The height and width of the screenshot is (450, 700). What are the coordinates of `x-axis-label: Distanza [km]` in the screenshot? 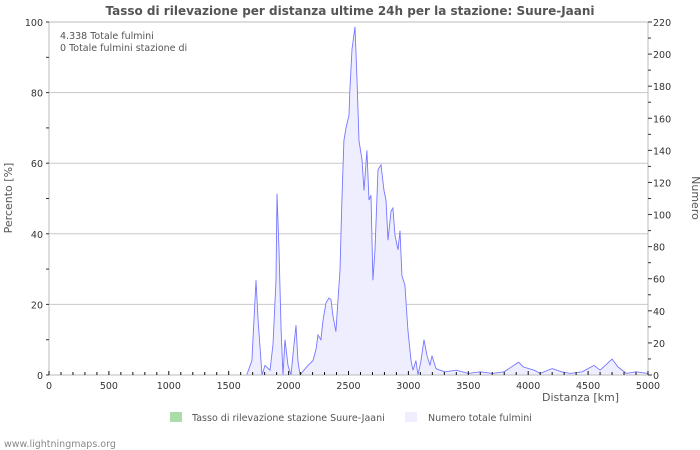 It's located at (580, 397).